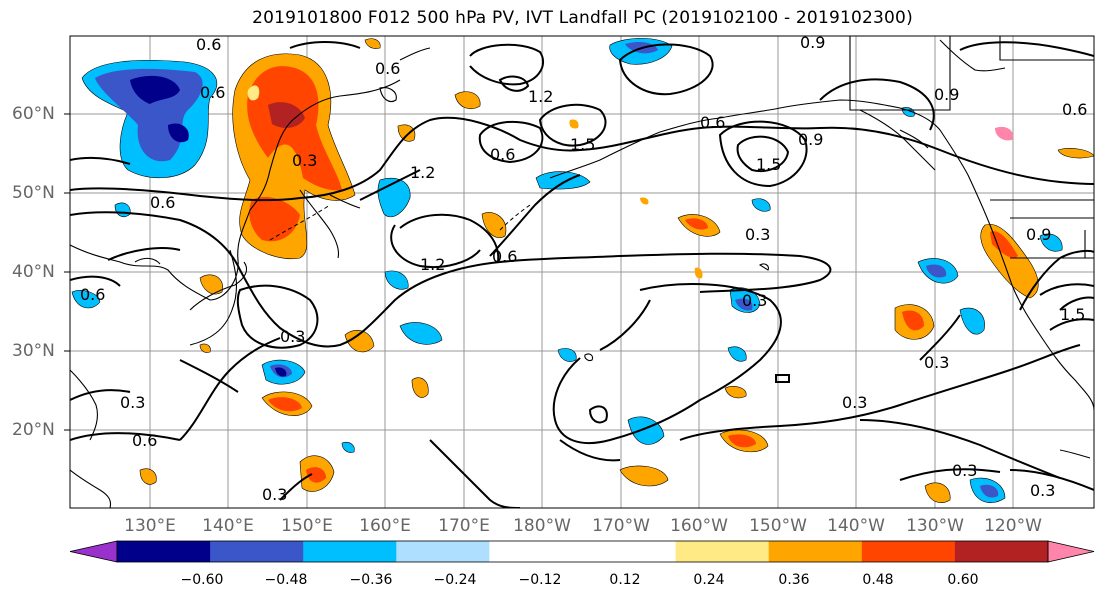 The height and width of the screenshot is (601, 1105). I want to click on lat-label: 20°N, so click(33, 430).